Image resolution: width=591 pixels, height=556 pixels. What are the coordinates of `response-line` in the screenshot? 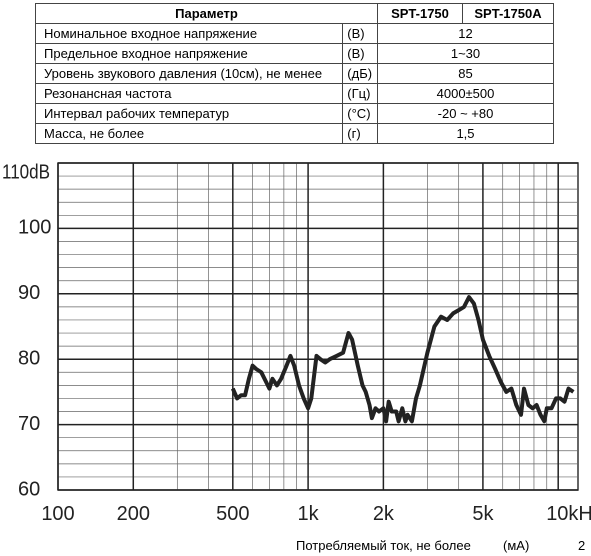 It's located at (402, 359).